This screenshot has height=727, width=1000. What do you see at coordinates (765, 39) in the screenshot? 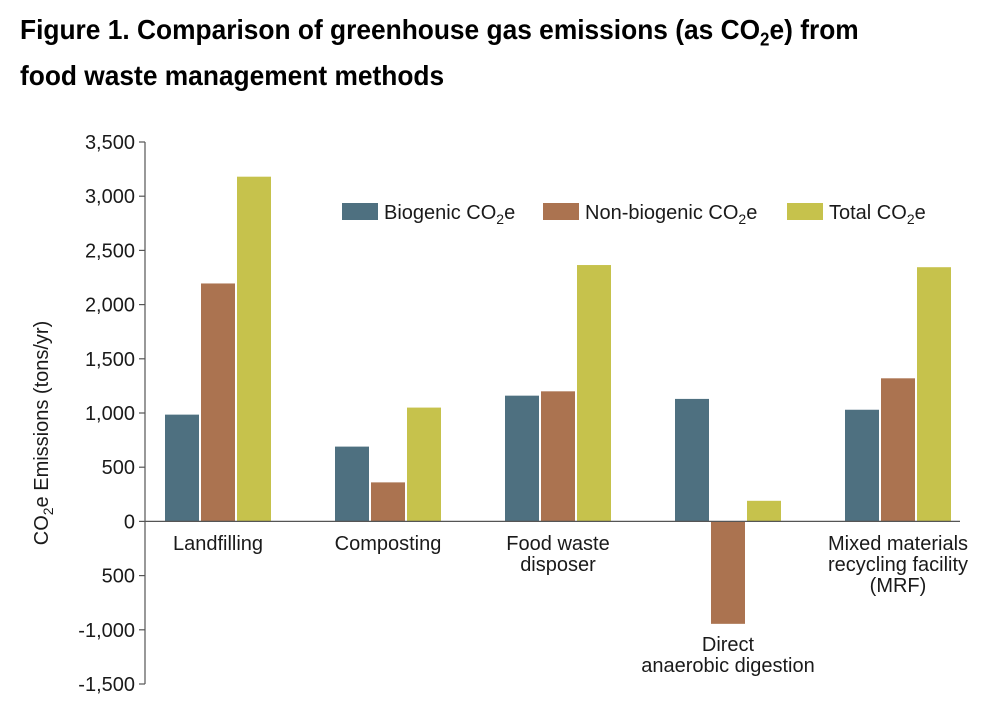
I see `chart-title-subscript: 2` at bounding box center [765, 39].